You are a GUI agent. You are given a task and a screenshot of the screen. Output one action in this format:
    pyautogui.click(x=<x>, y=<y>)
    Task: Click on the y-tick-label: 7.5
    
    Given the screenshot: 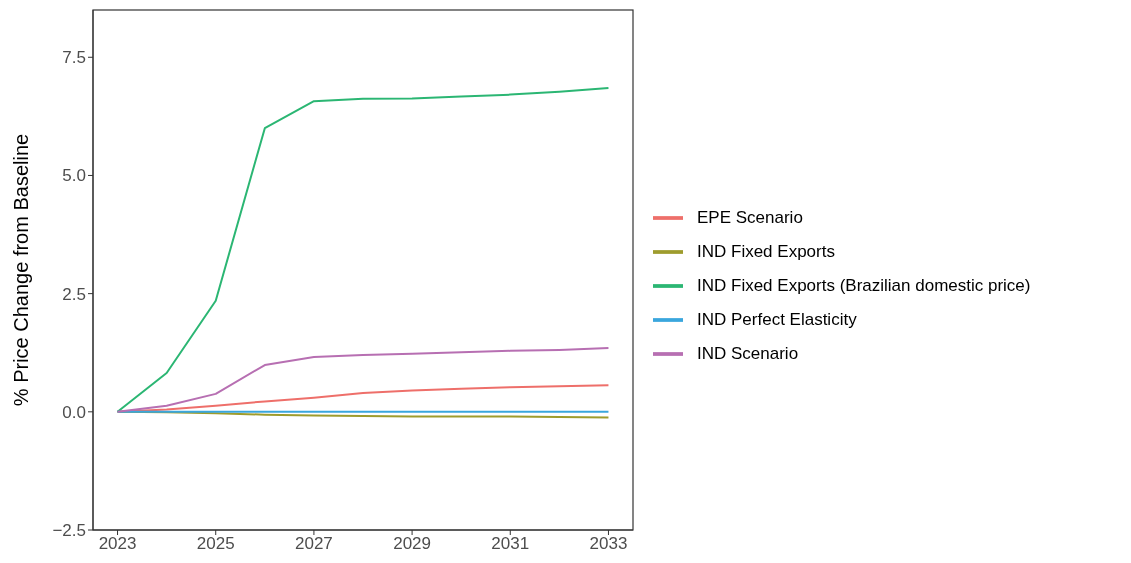 What is the action you would take?
    pyautogui.click(x=74, y=58)
    